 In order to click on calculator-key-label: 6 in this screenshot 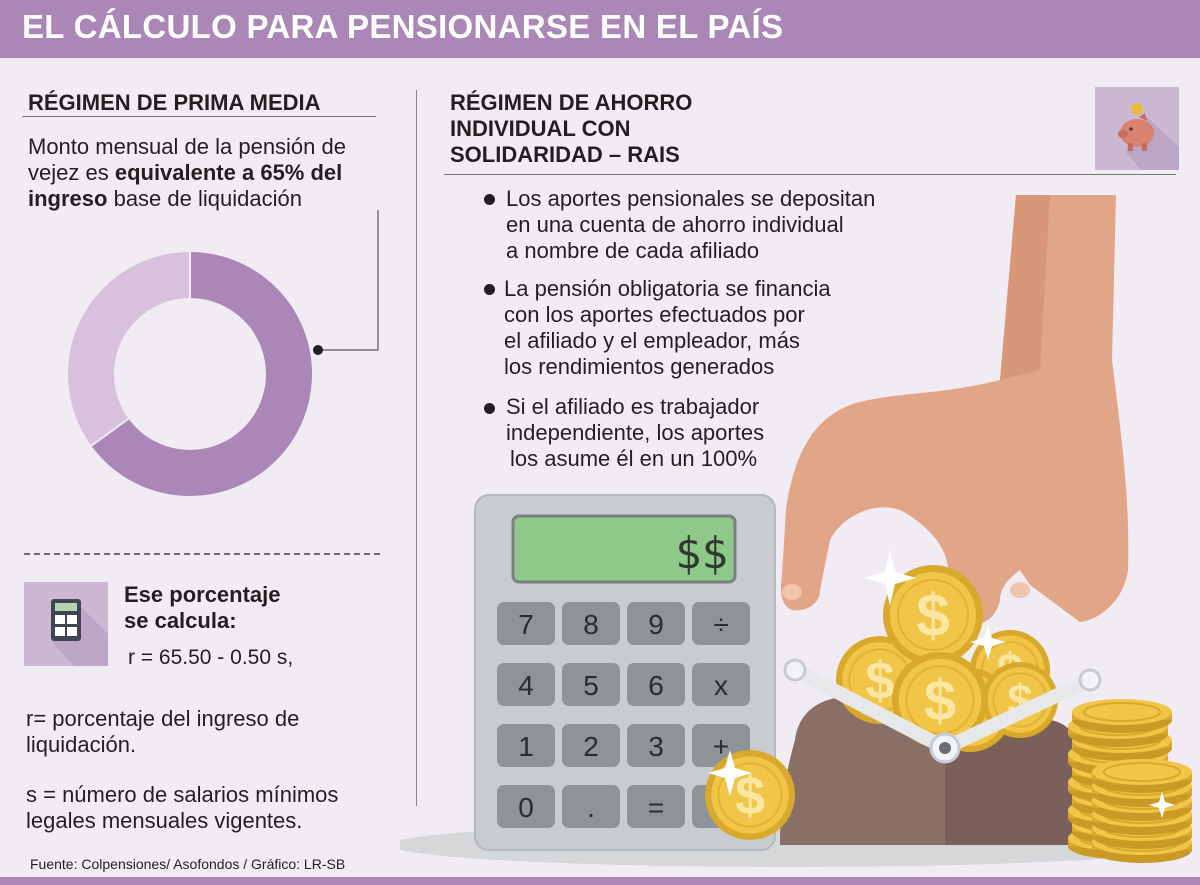, I will do `click(656, 685)`.